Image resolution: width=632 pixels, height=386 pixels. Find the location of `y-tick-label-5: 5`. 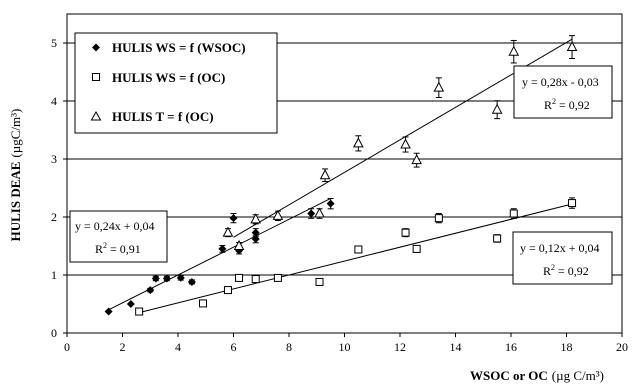

y-tick-label-5: 5 is located at coordinates (54, 43).